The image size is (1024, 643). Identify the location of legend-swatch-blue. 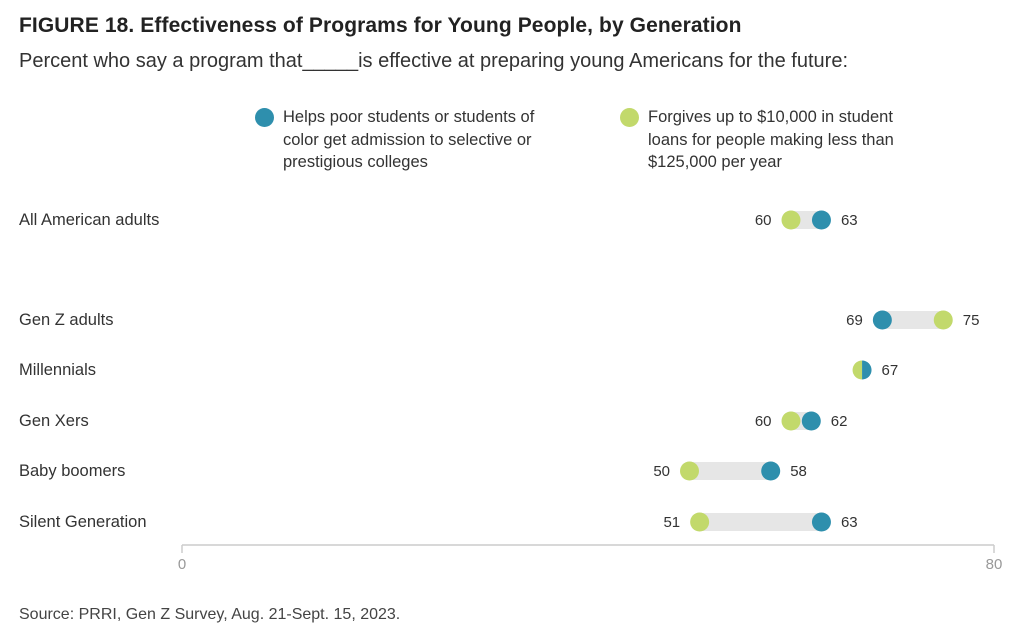
(264, 117).